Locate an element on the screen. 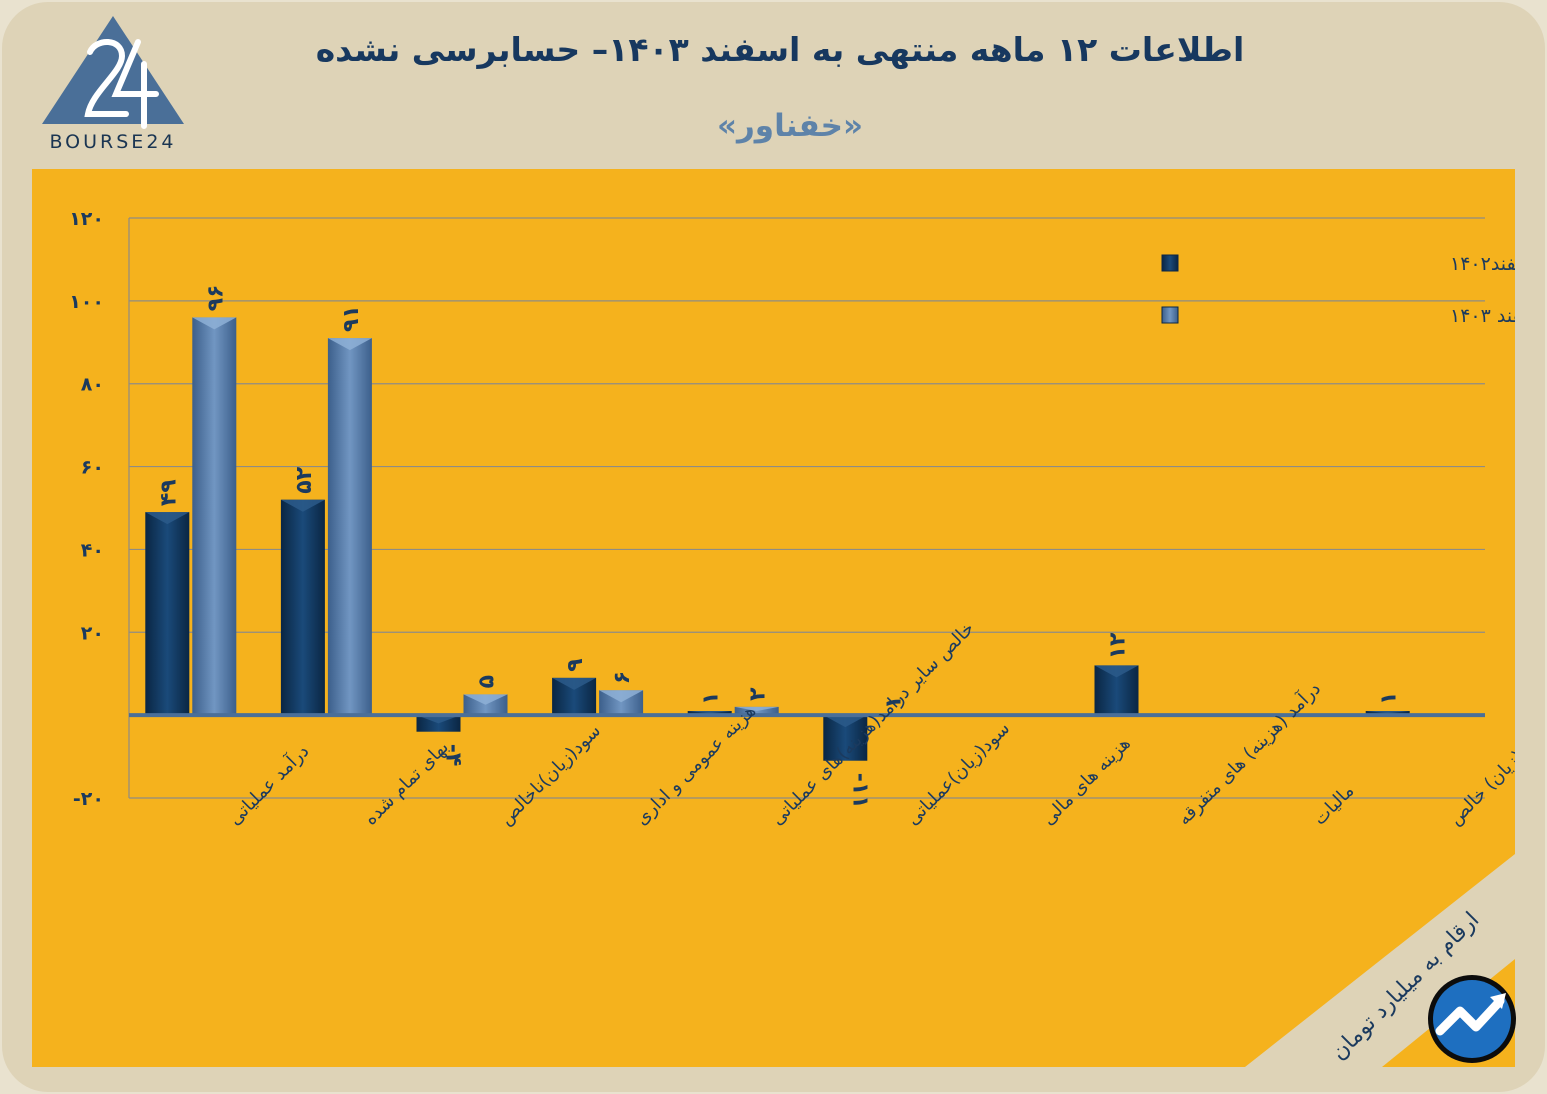 The image size is (1547, 1094). data-label: ۹۱ is located at coordinates (351, 318).